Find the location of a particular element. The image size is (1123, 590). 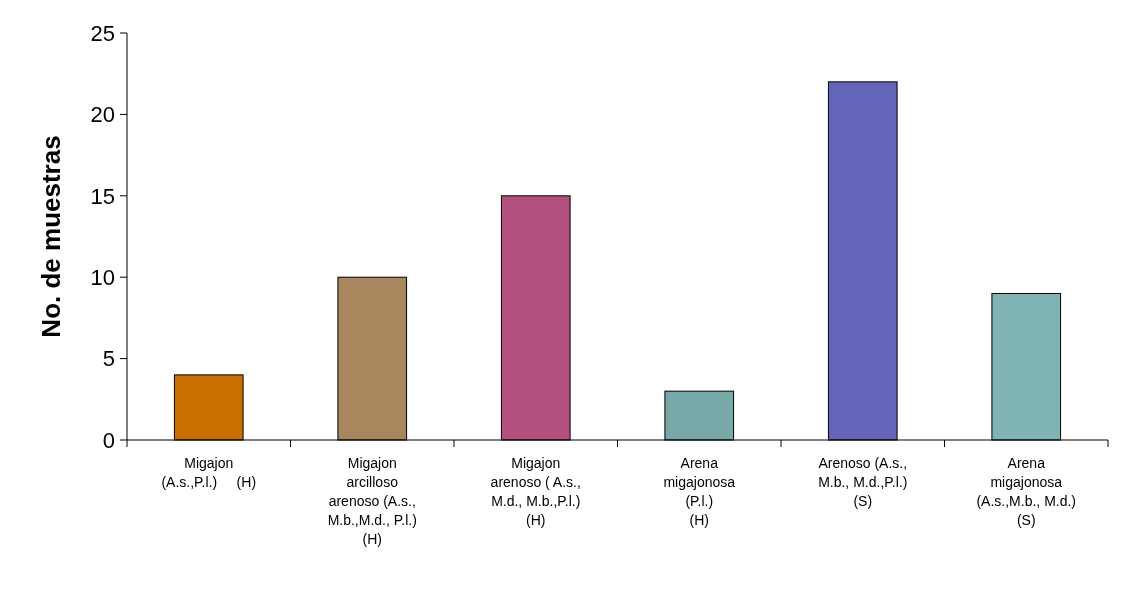

y-tick-label: 15 is located at coordinates (102, 196).